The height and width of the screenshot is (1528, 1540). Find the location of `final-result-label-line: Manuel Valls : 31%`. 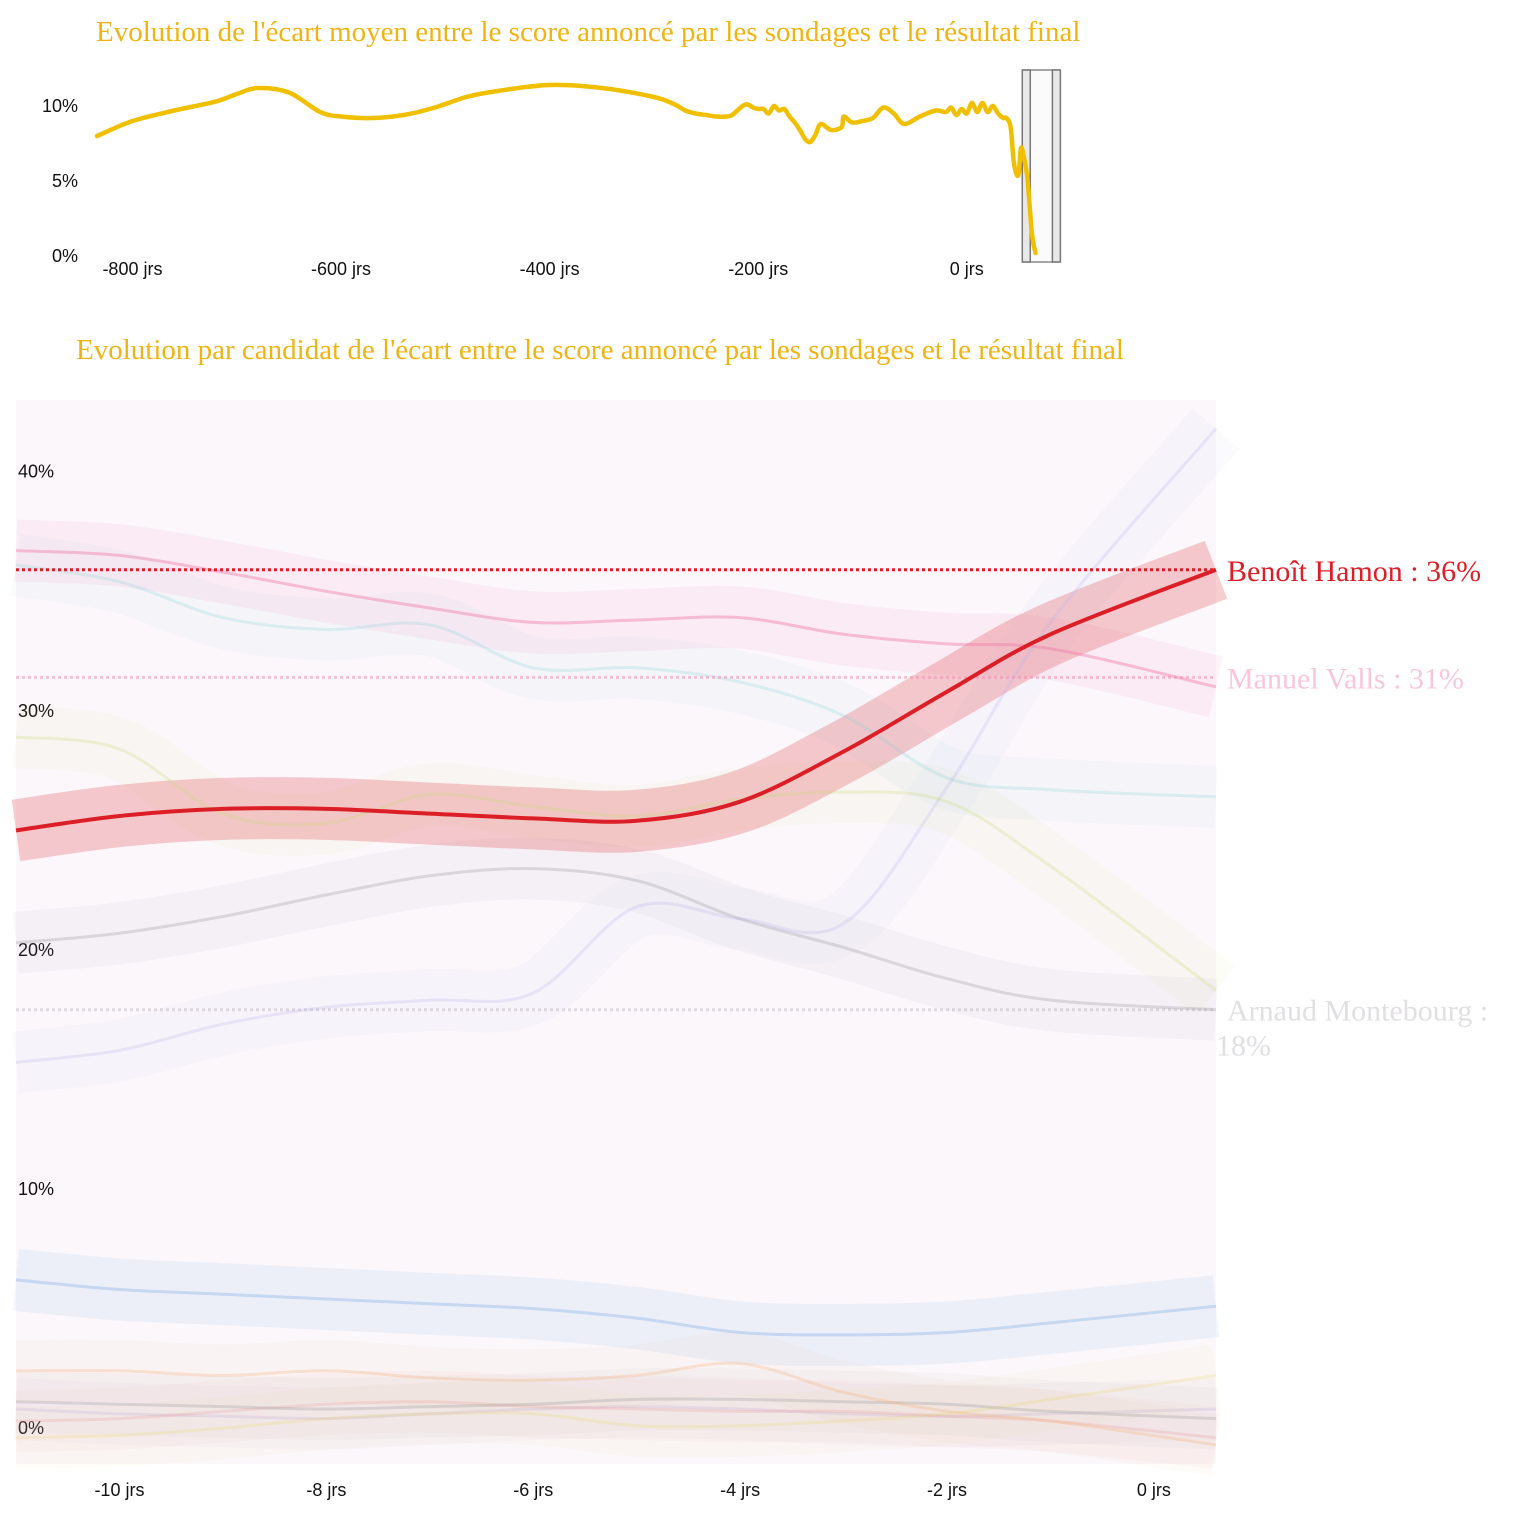

final-result-label-line: Manuel Valls : 31% is located at coordinates (1345, 678).